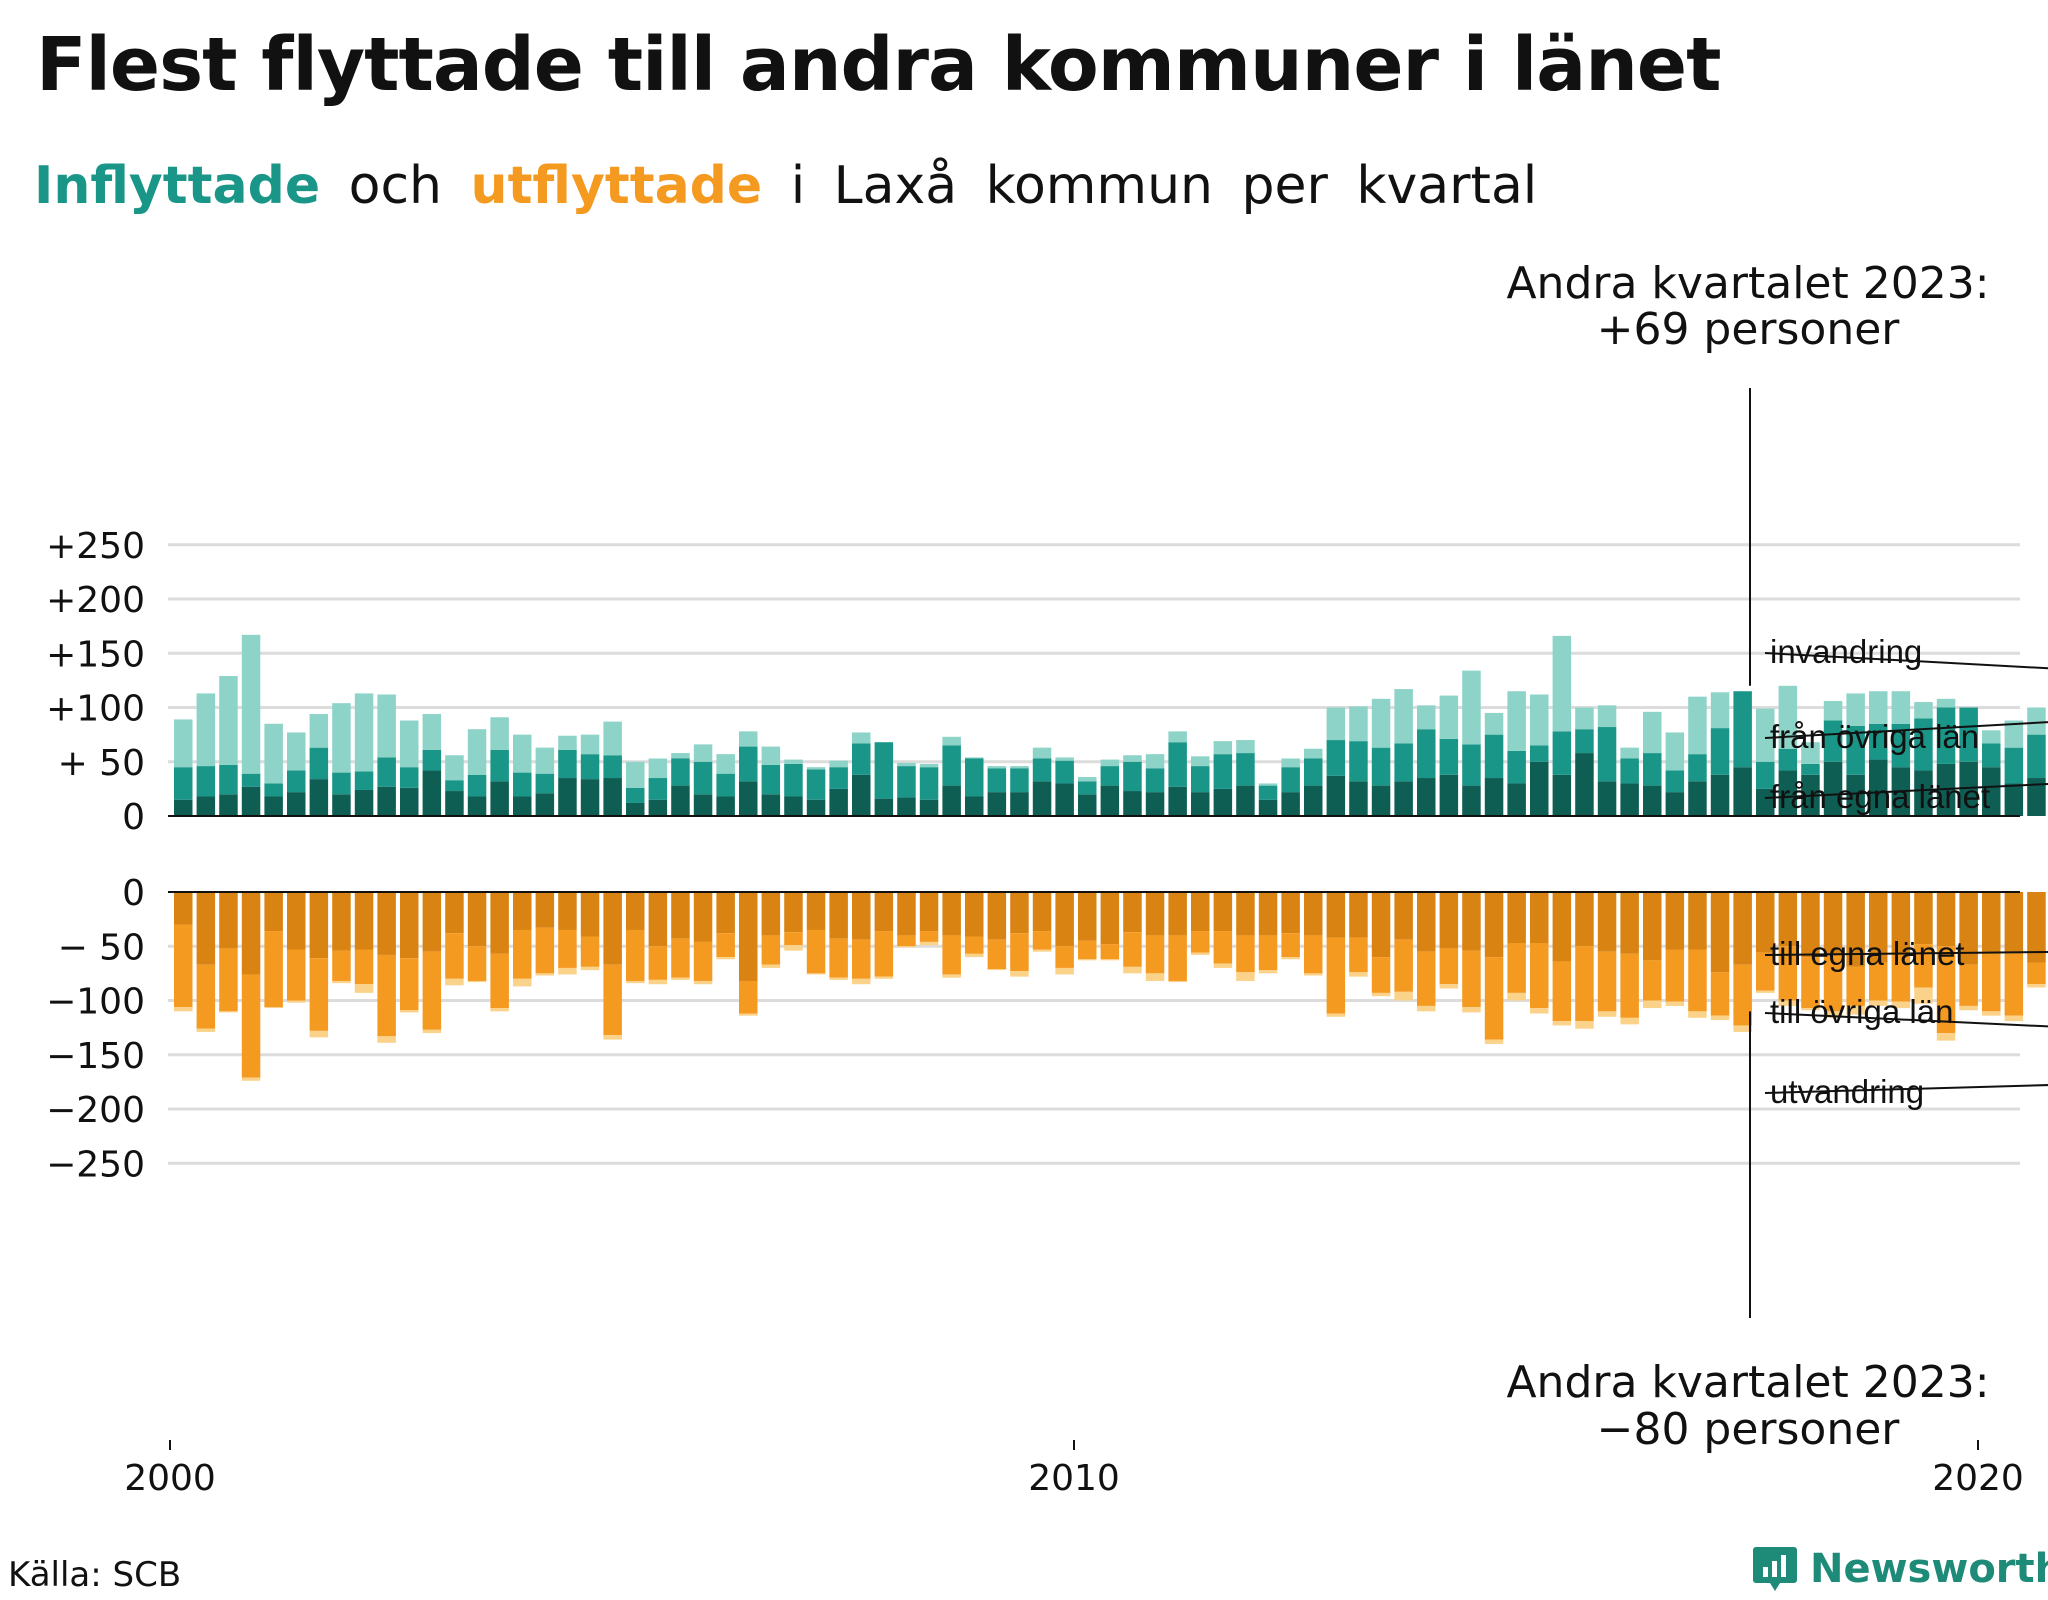  What do you see at coordinates (1164, 186) in the screenshot?
I see `subtitle-rest: i Laxå kommun per kvartal` at bounding box center [1164, 186].